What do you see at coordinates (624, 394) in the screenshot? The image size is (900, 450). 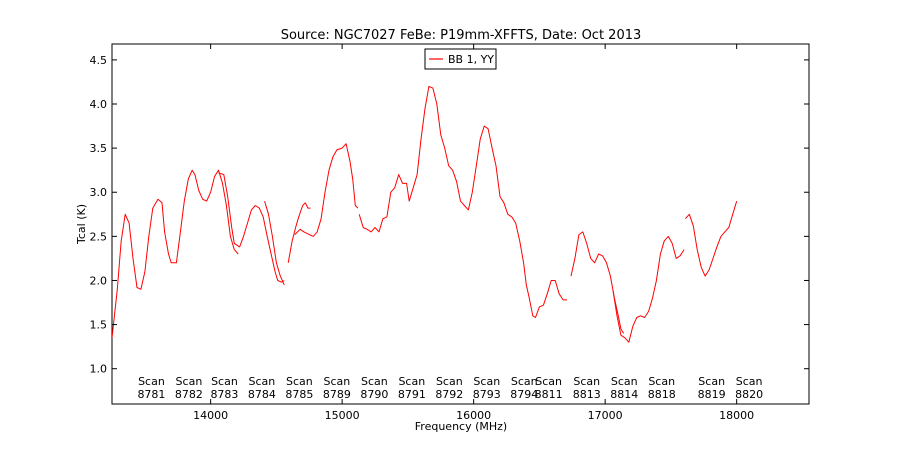 I see `scan-annotation-line2: 8814` at bounding box center [624, 394].